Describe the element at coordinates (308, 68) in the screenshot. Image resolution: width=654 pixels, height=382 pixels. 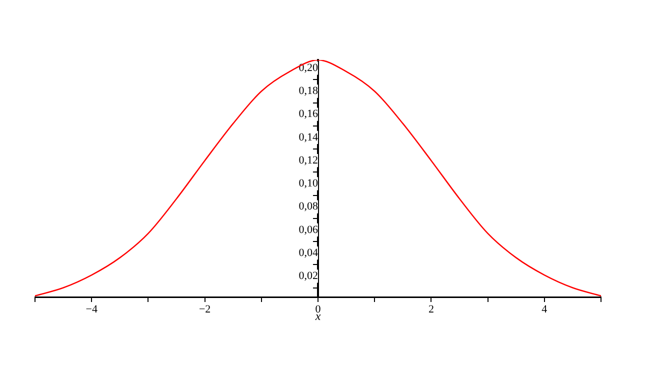
I see `y-tick-label: 0,20` at that location.